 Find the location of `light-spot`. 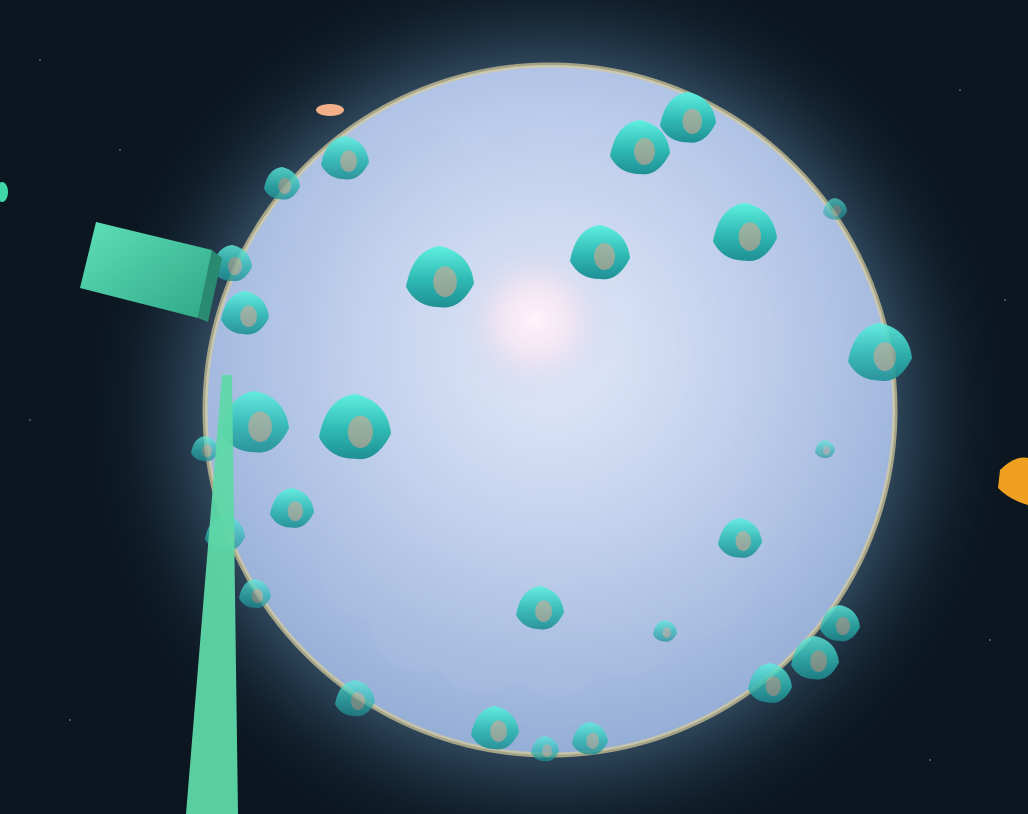

light-spot is located at coordinates (535, 320).